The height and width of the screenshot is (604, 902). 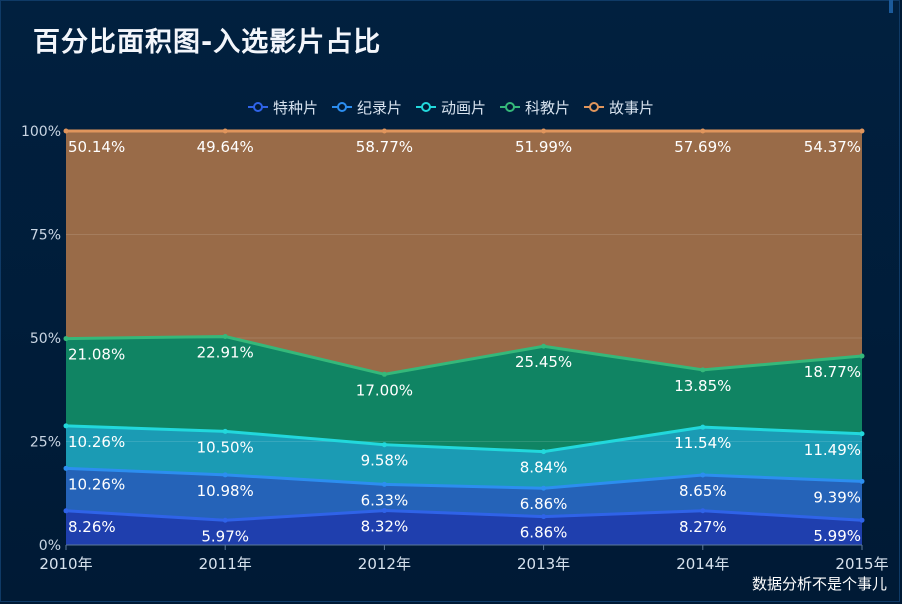 What do you see at coordinates (92, 527) in the screenshot?
I see `data-label: 8.26%` at bounding box center [92, 527].